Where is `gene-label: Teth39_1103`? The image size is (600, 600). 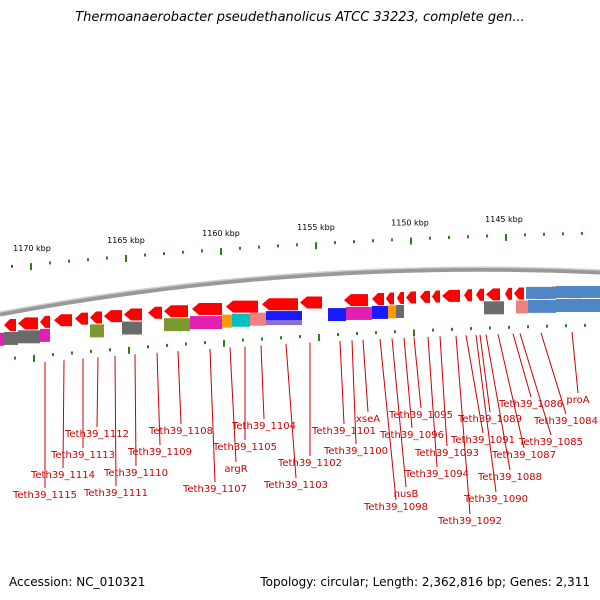 gene-label: Teth39_1103 is located at coordinates (295, 485).